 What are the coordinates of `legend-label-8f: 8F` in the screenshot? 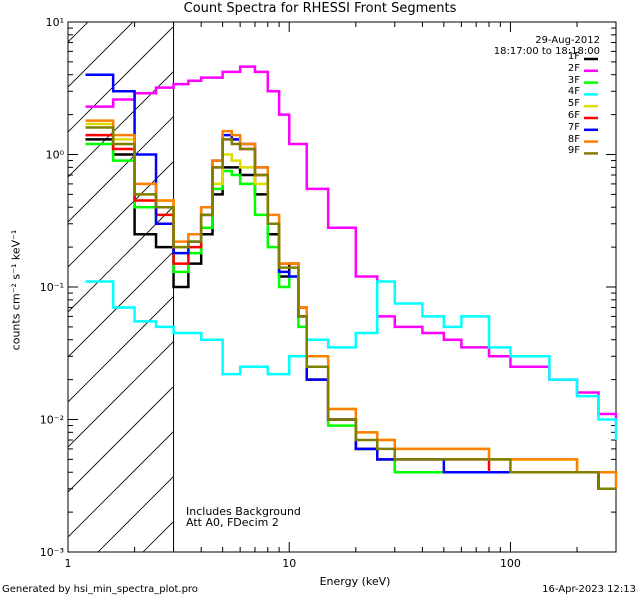 It's located at (573, 139).